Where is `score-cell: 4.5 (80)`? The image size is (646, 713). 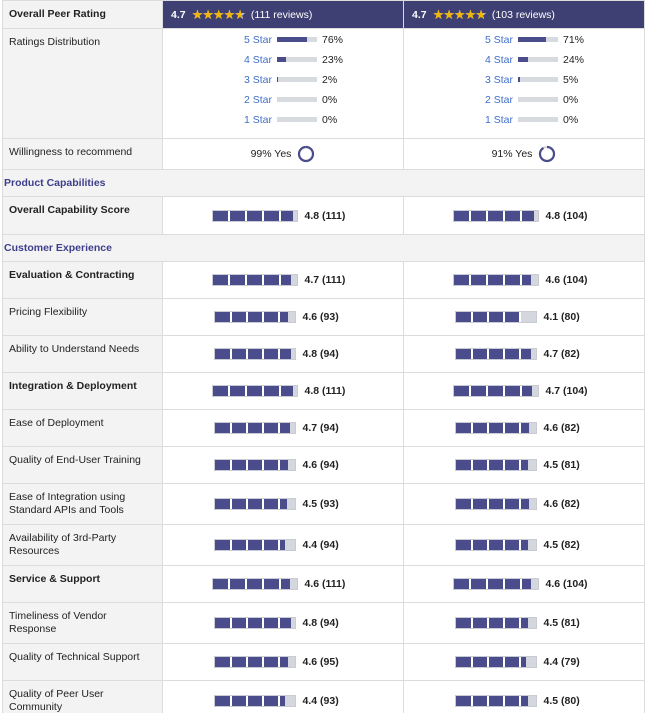 score-cell: 4.5 (80) is located at coordinates (524, 696).